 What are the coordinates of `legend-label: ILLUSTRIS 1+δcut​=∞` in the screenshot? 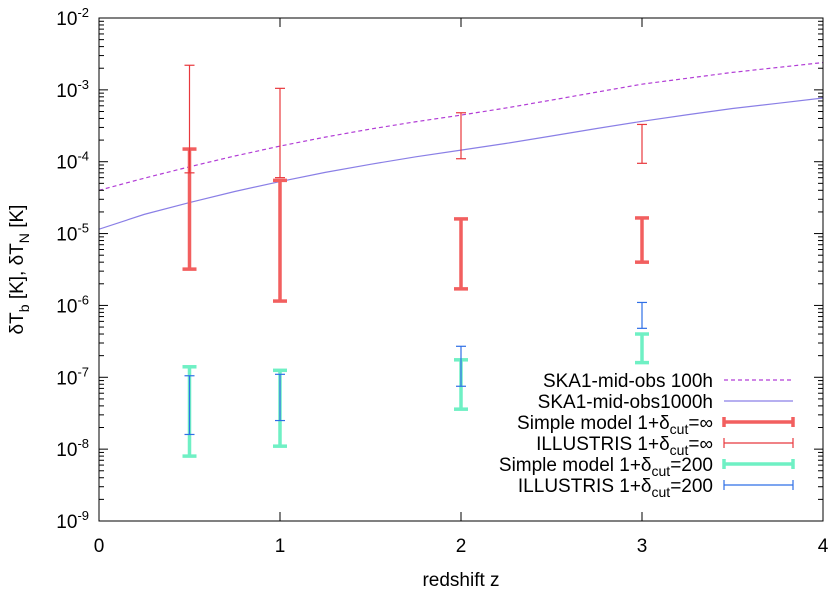 It's located at (624, 446).